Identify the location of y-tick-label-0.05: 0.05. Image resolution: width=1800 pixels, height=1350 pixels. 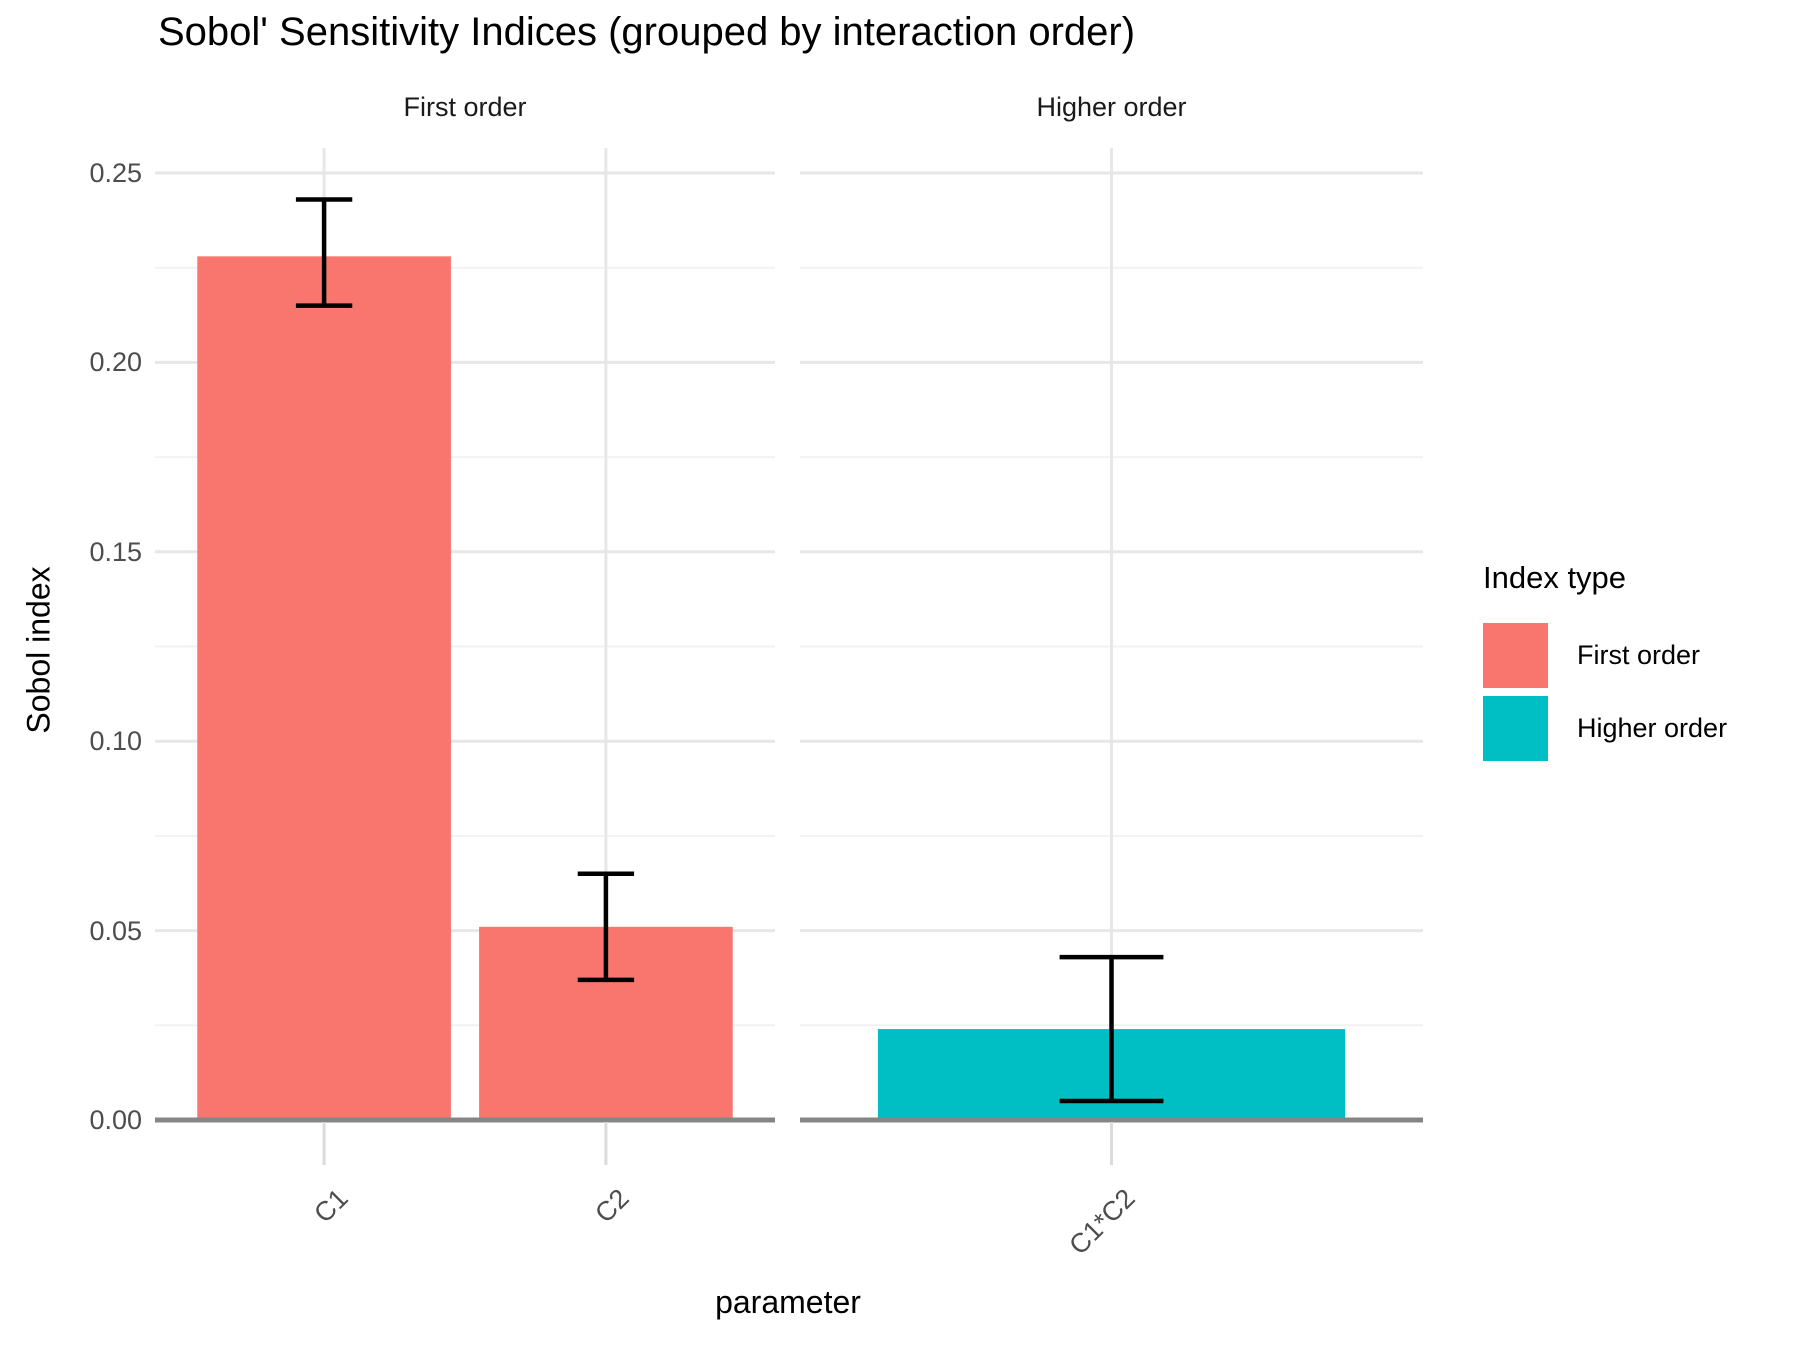
(115, 930).